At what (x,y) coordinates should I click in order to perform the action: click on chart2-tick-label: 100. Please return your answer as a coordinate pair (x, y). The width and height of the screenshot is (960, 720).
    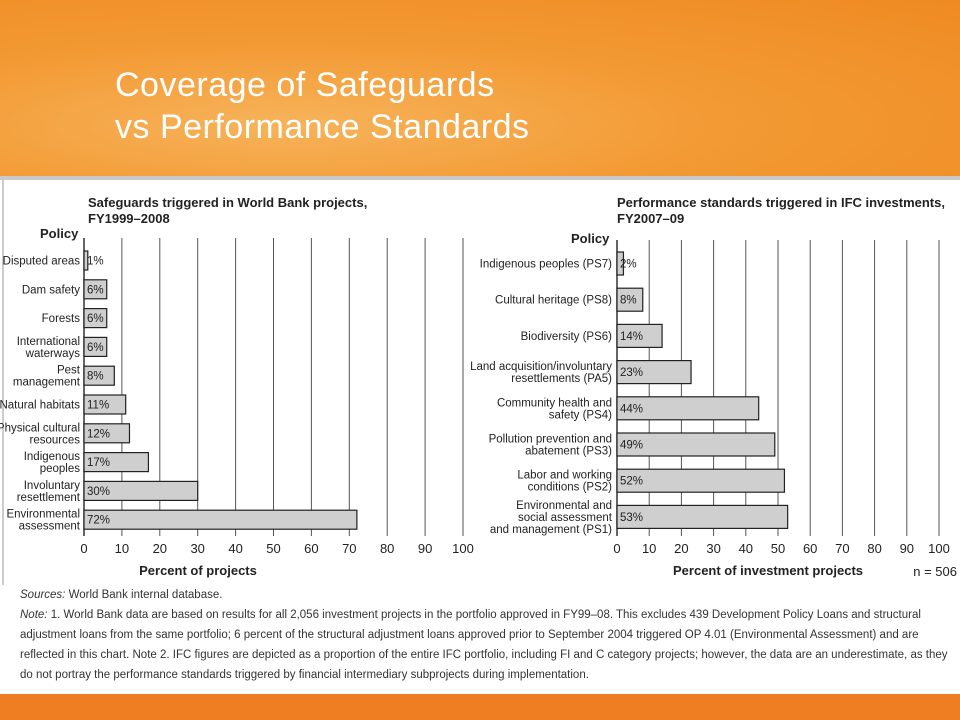
    Looking at the image, I should click on (939, 548).